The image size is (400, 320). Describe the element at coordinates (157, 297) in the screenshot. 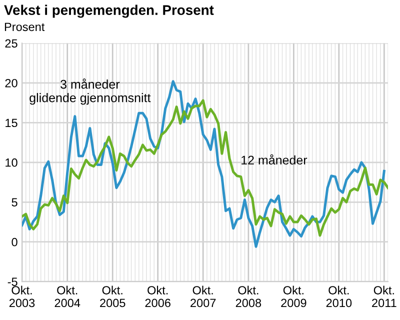

I see `x-tick-label: Okt. 2006` at that location.